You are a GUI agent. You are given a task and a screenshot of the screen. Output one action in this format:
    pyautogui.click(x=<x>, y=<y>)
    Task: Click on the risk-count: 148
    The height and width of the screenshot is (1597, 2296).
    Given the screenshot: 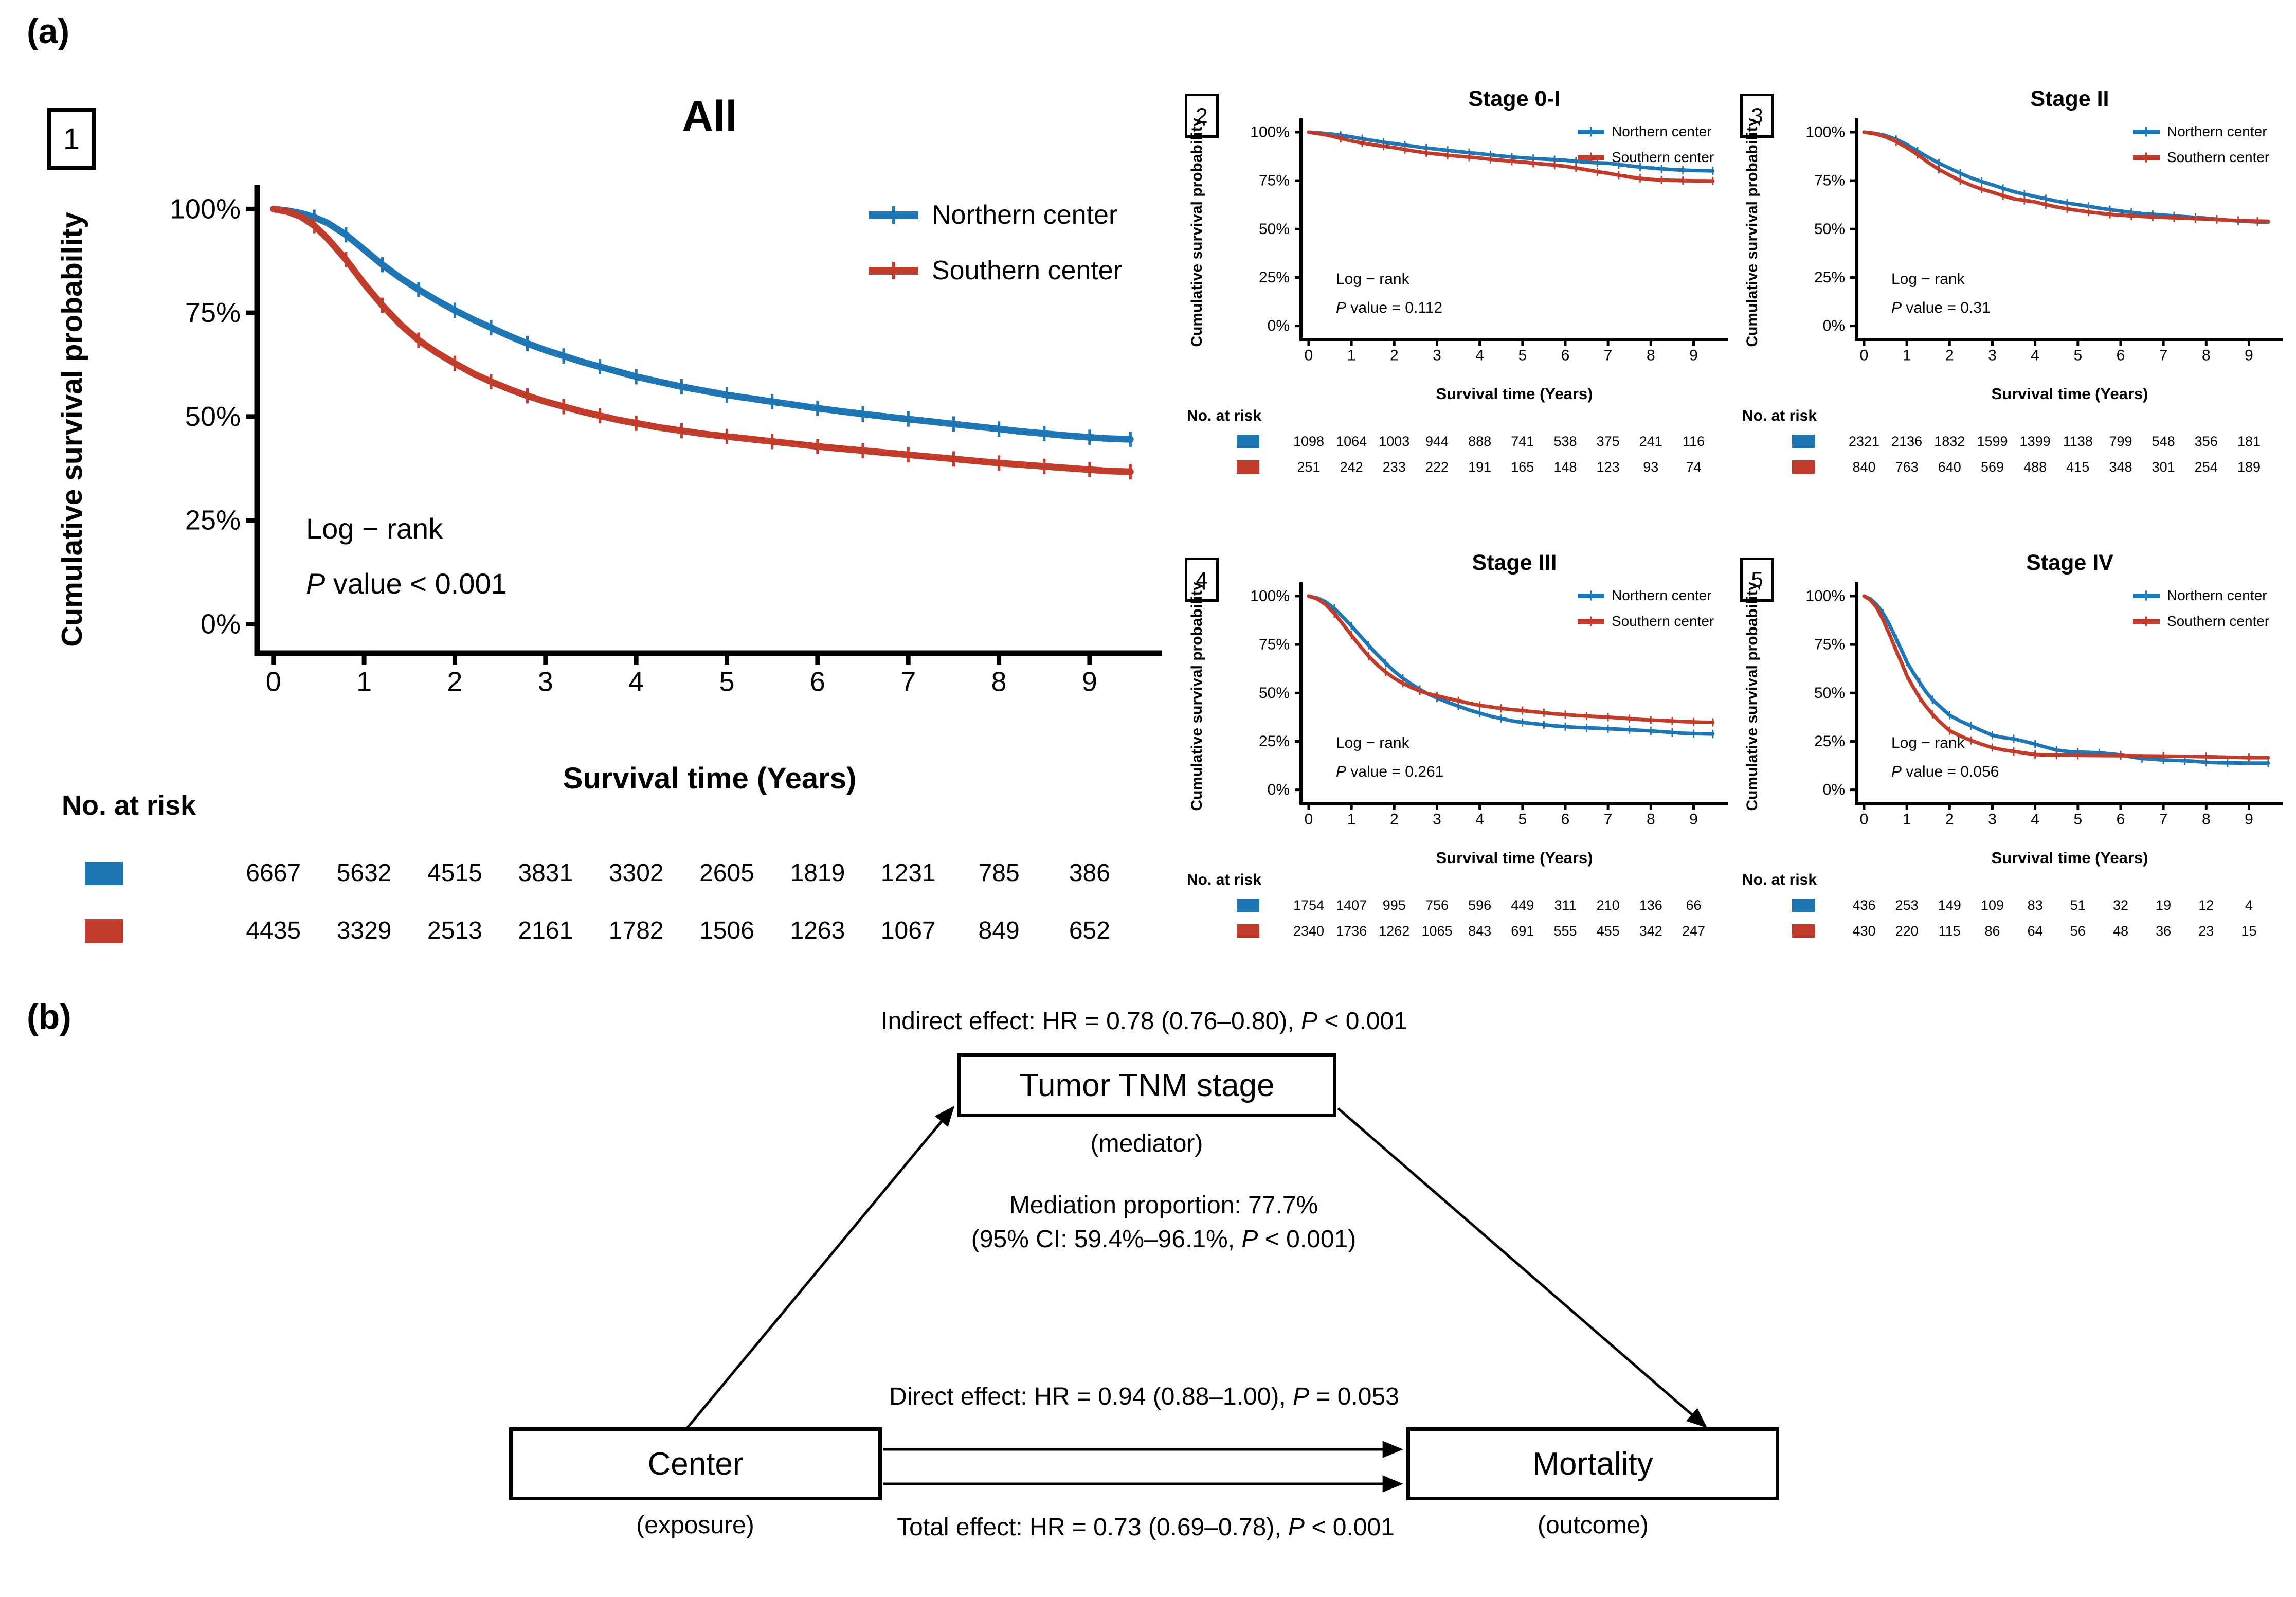 What is the action you would take?
    pyautogui.click(x=1565, y=467)
    